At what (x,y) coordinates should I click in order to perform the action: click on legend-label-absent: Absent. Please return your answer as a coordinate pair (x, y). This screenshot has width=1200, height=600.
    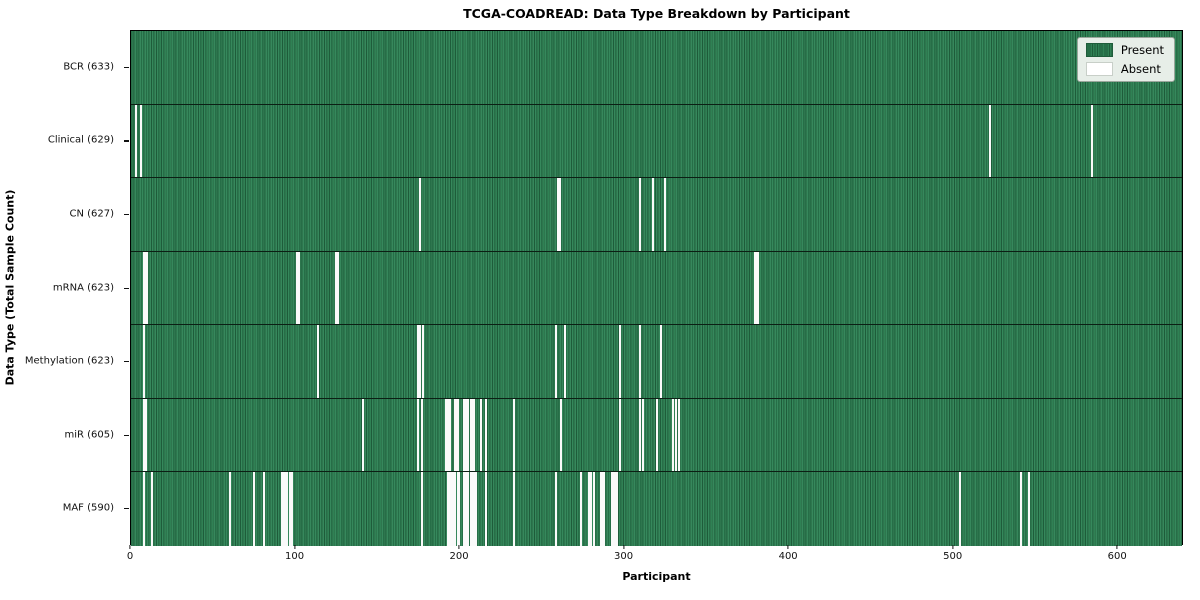
    Looking at the image, I should click on (1140, 69).